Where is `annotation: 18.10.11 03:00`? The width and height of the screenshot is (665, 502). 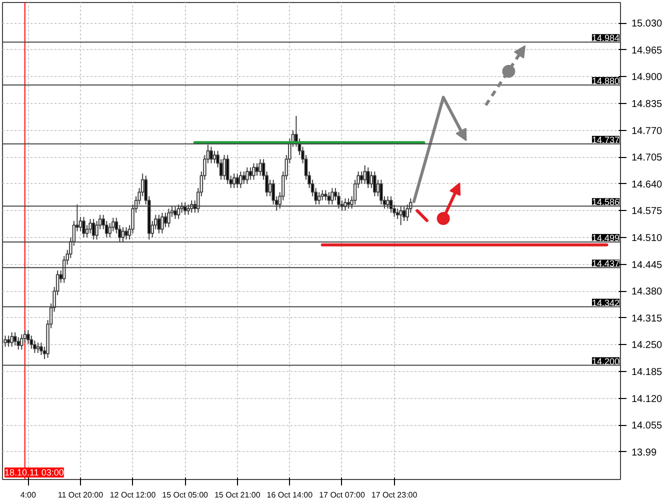
annotation: 18.10.11 03:00 is located at coordinates (34, 473).